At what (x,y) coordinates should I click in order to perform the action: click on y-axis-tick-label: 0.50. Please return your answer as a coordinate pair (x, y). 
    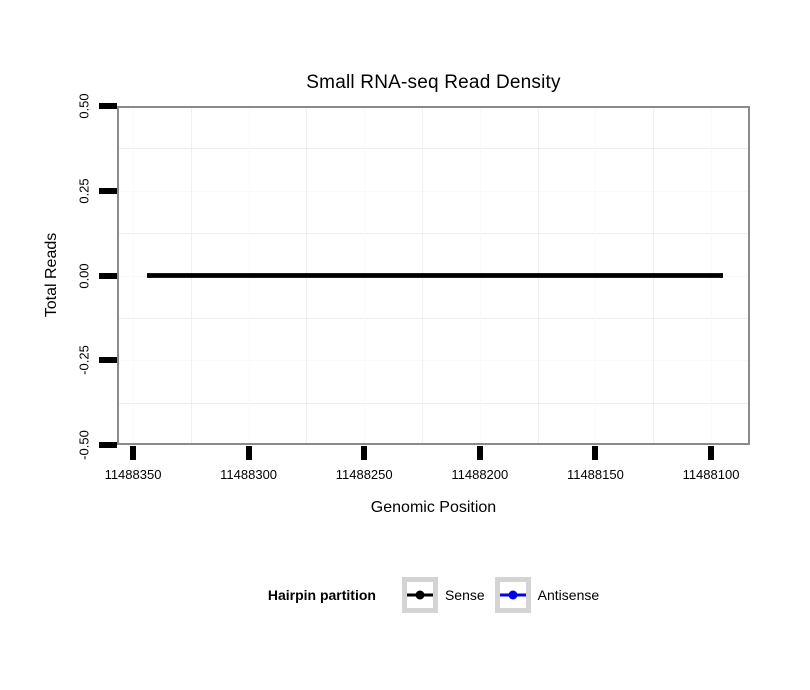
    Looking at the image, I should click on (84, 106).